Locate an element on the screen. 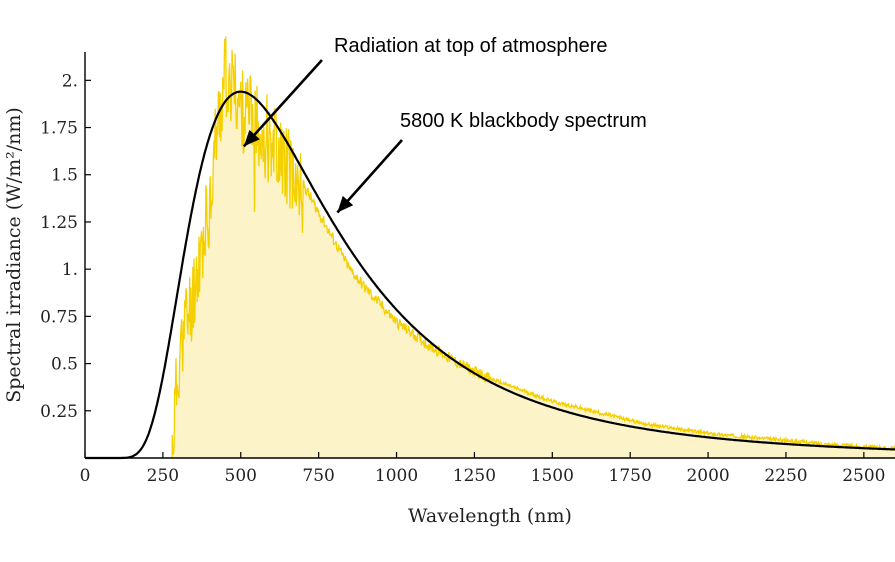  y-ticks: 0.25 0.5 0.75 1. 1.25 1.5 1.75 2. is located at coordinates (65, 246).